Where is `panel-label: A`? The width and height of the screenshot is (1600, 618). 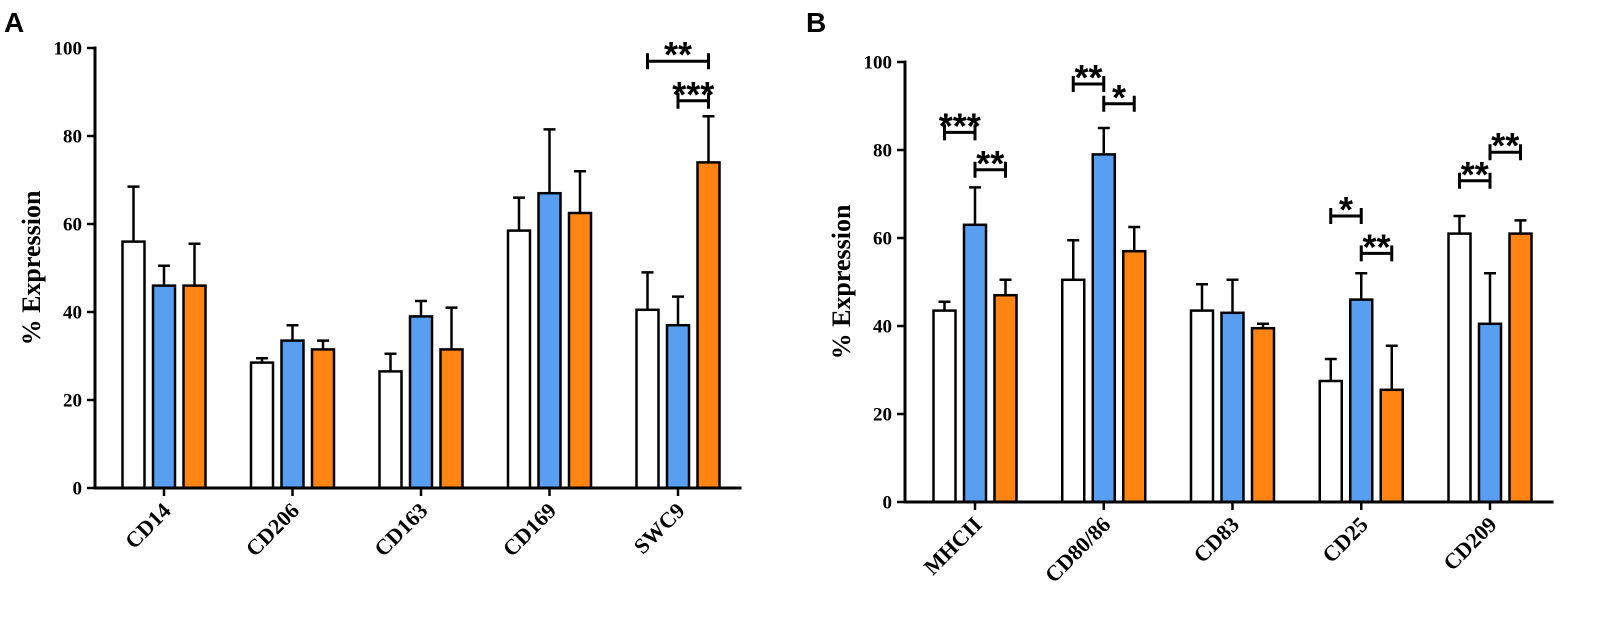 panel-label: A is located at coordinates (14, 22).